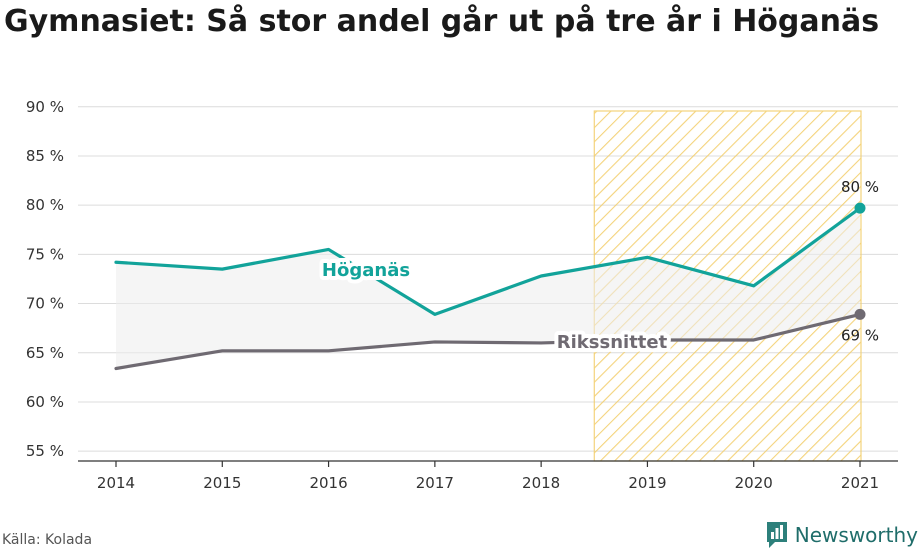 Image resolution: width=920 pixels, height=552 pixels. I want to click on y-tick-label-75: 75 %, so click(45, 254).